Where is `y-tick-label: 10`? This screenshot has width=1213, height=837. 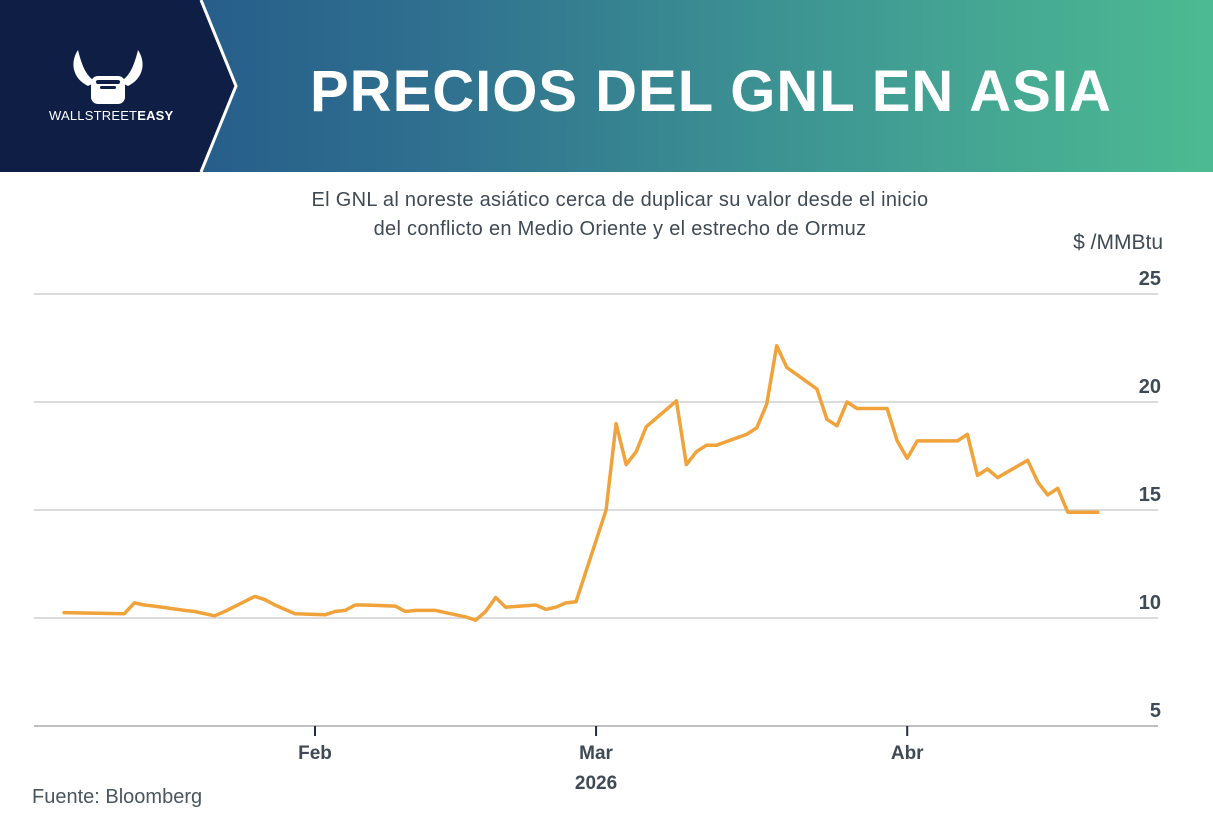
y-tick-label: 10 is located at coordinates (1150, 603).